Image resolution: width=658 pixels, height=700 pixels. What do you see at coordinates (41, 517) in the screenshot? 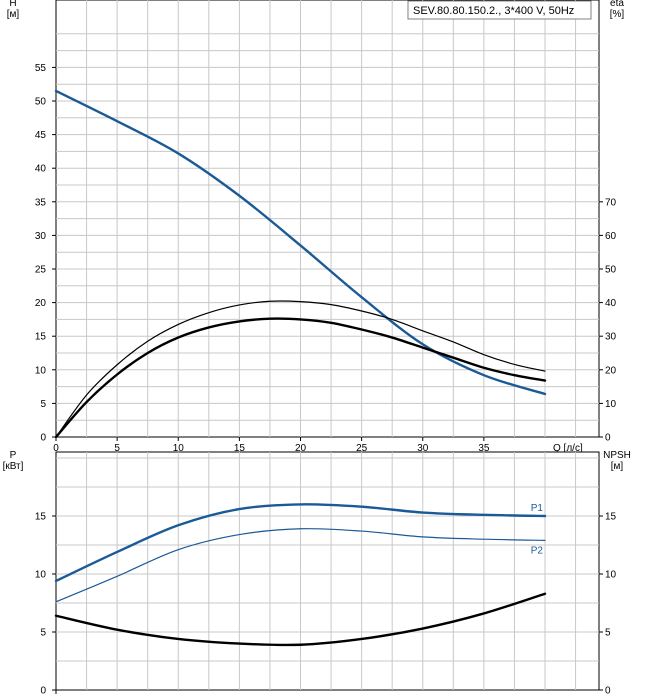
I see `bottom-ytick-label: 15` at bounding box center [41, 517].